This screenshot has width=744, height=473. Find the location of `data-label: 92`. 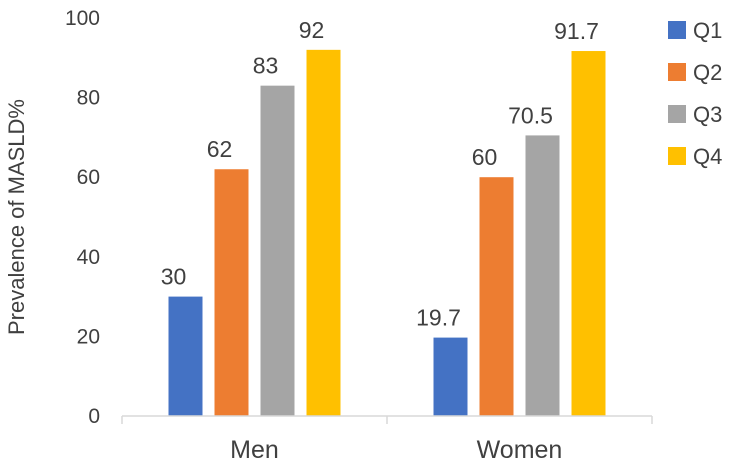

data-label: 92 is located at coordinates (312, 30).